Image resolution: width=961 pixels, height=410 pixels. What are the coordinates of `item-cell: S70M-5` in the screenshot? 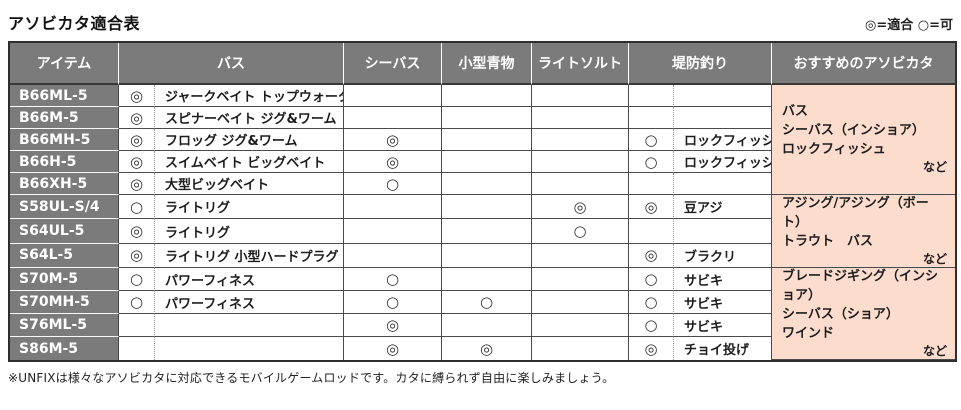 It's located at (64, 280).